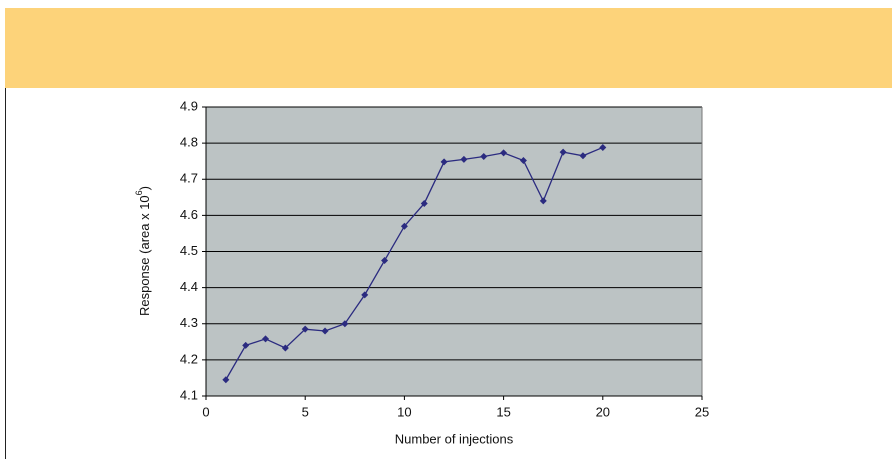  Describe the element at coordinates (305, 411) in the screenshot. I see `x-tick-label: 5` at that location.